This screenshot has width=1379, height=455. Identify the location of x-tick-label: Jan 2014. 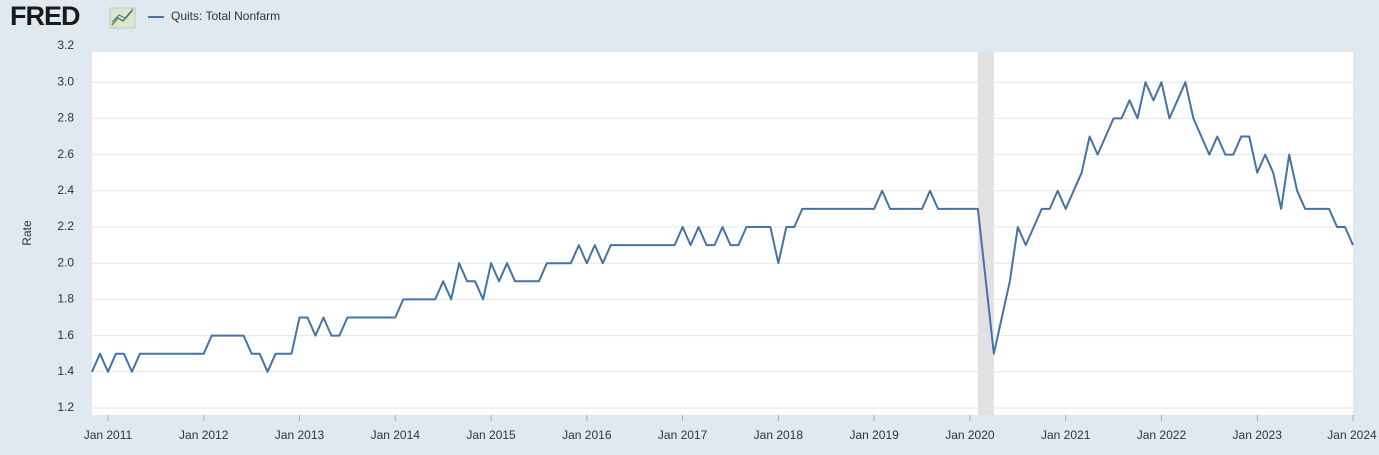
(396, 435).